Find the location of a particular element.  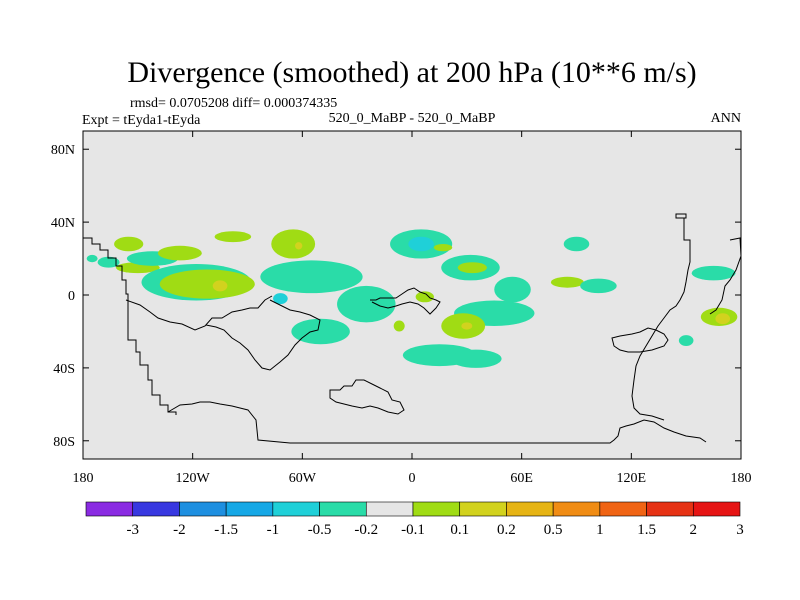

x-tick-label: 60W is located at coordinates (303, 478).